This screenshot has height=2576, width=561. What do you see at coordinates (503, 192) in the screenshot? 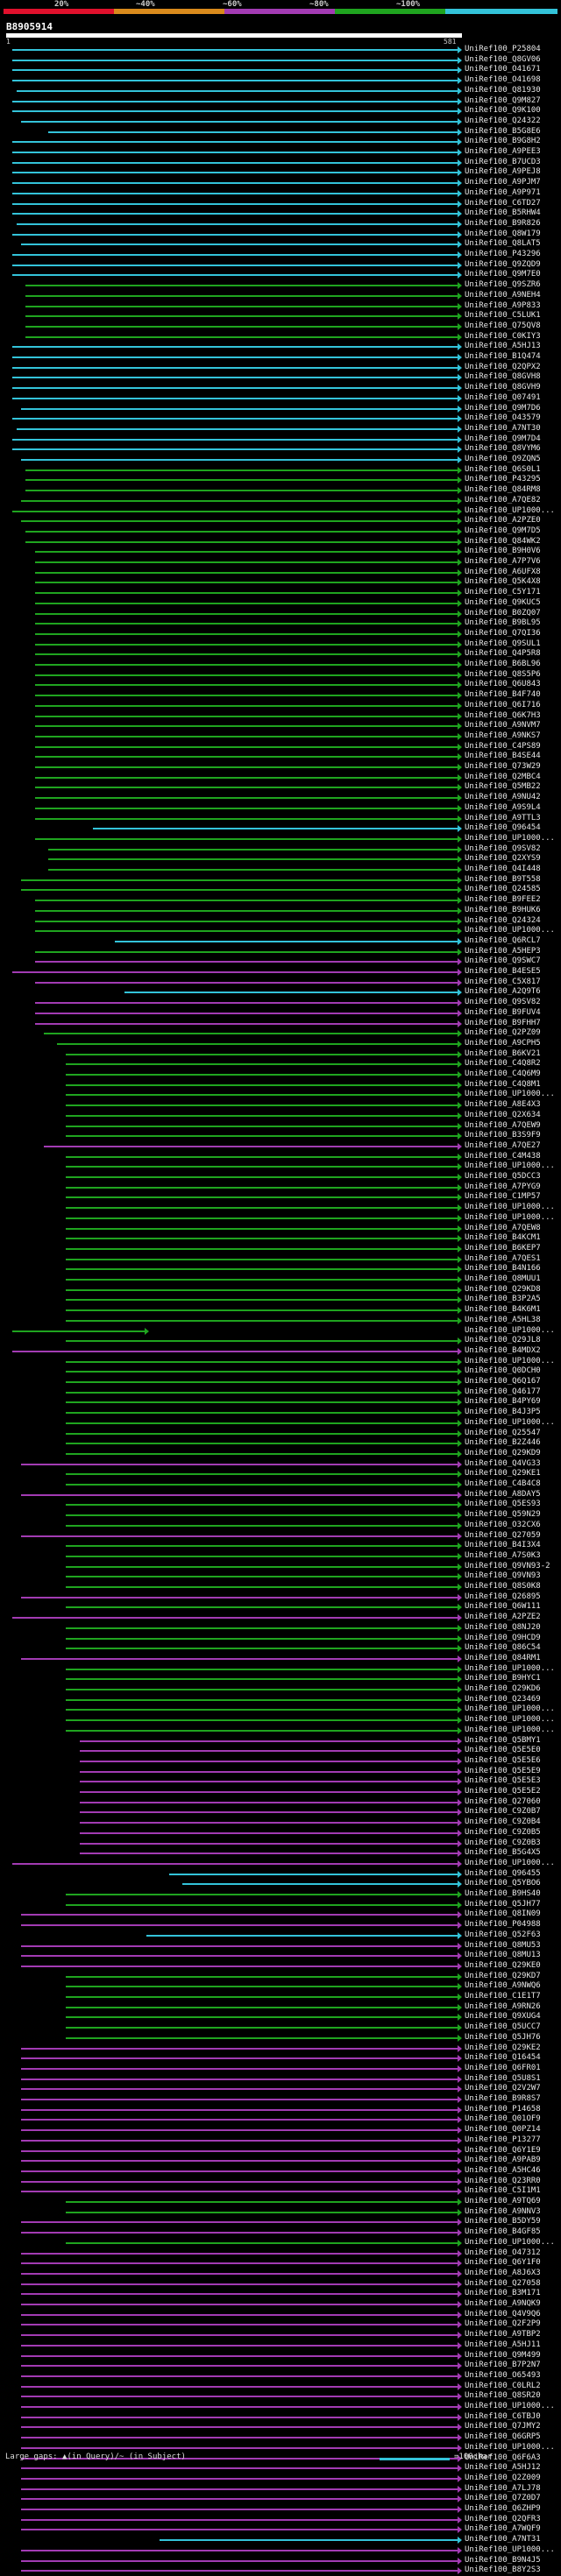
I see `hit-label-link: UniRef100_A9P971` at bounding box center [503, 192].